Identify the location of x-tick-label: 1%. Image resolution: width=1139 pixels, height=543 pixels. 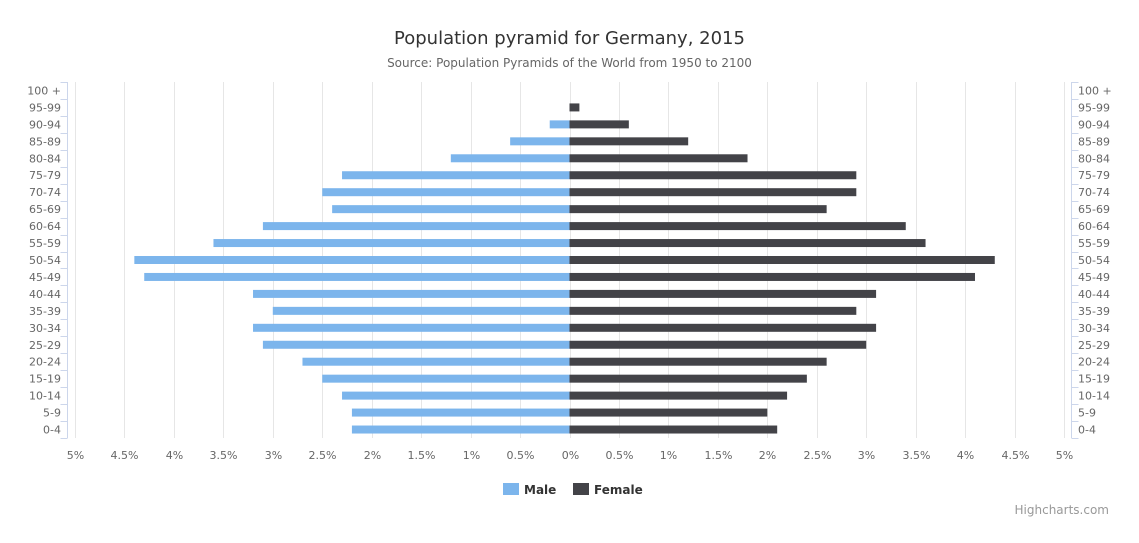
(471, 455).